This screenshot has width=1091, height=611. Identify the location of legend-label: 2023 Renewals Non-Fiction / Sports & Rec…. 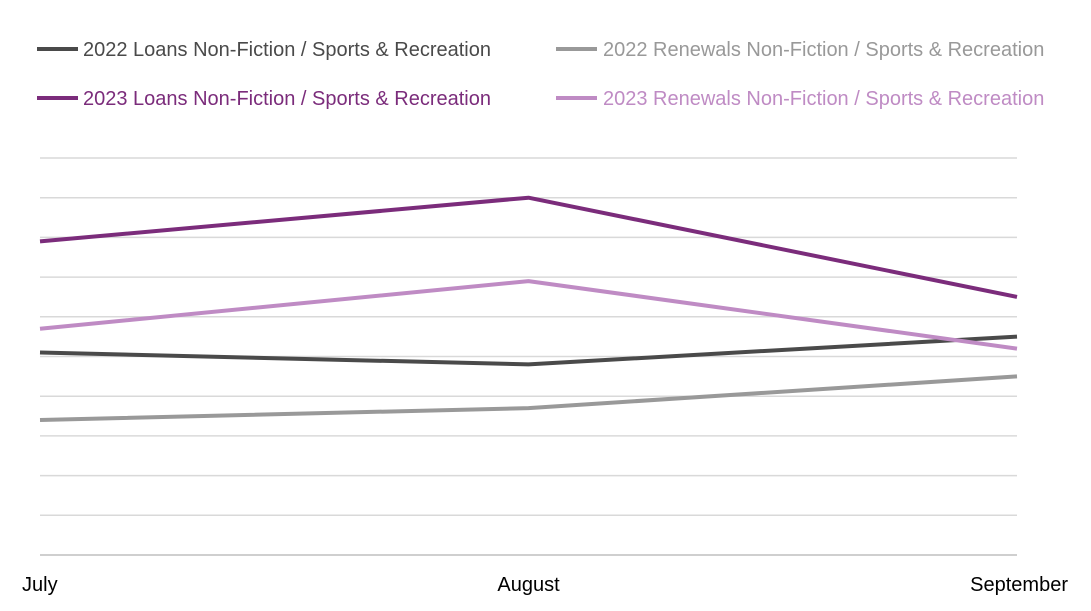
(823, 99).